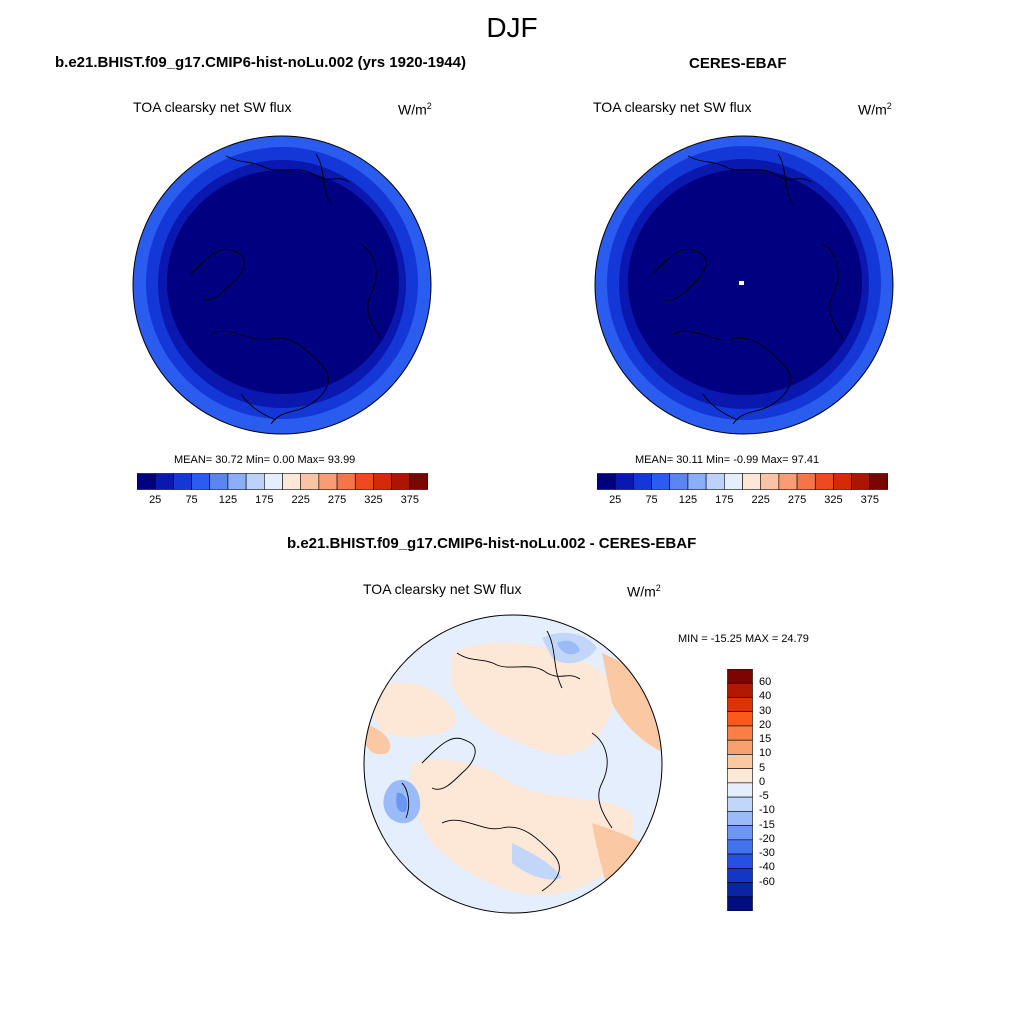 The width and height of the screenshot is (1024, 1024). What do you see at coordinates (615, 500) in the screenshot?
I see `panel-2-colorbar-tick-label: 25` at bounding box center [615, 500].